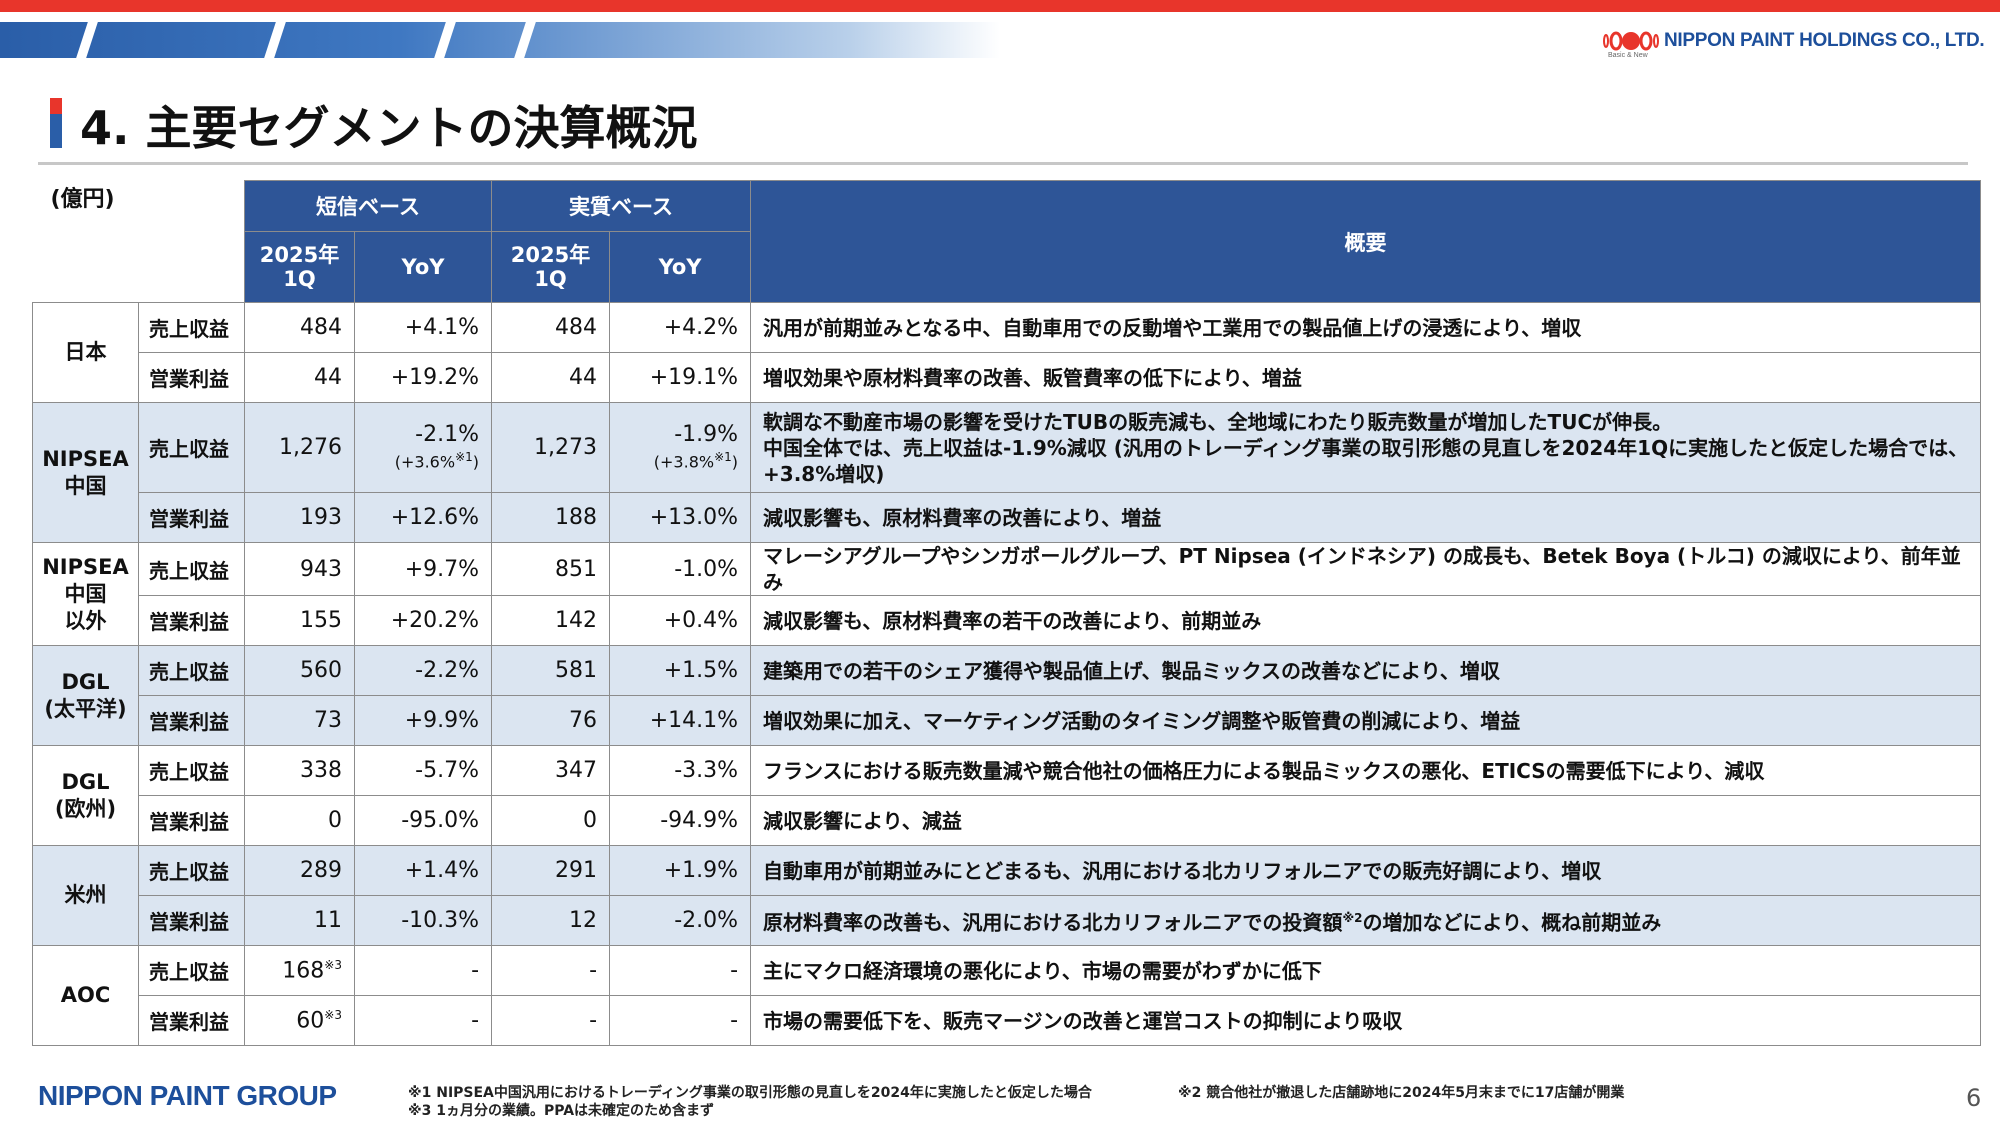  What do you see at coordinates (1366, 970) in the screenshot?
I see `summary-text: 主にマクロ経済環境の悪化により、市場の需要がわずかに低下` at bounding box center [1366, 970].